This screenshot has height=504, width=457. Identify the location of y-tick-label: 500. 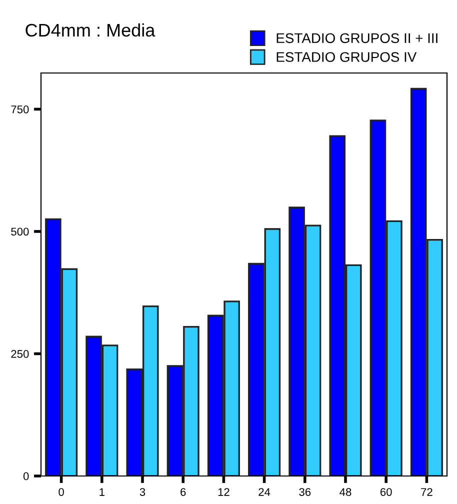
(20, 232).